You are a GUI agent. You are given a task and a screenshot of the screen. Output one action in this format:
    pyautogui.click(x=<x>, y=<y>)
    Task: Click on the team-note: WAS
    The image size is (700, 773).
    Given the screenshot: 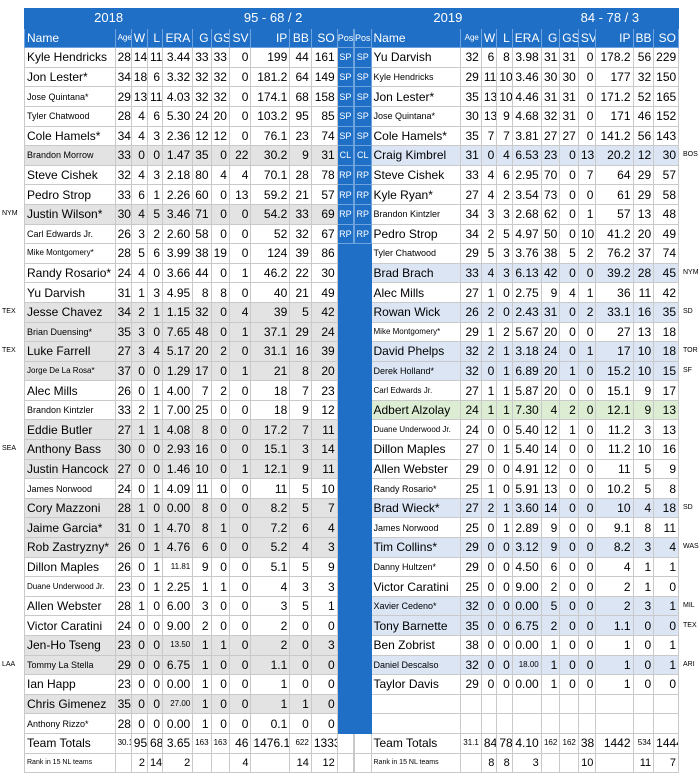 What is the action you would take?
    pyautogui.click(x=691, y=547)
    